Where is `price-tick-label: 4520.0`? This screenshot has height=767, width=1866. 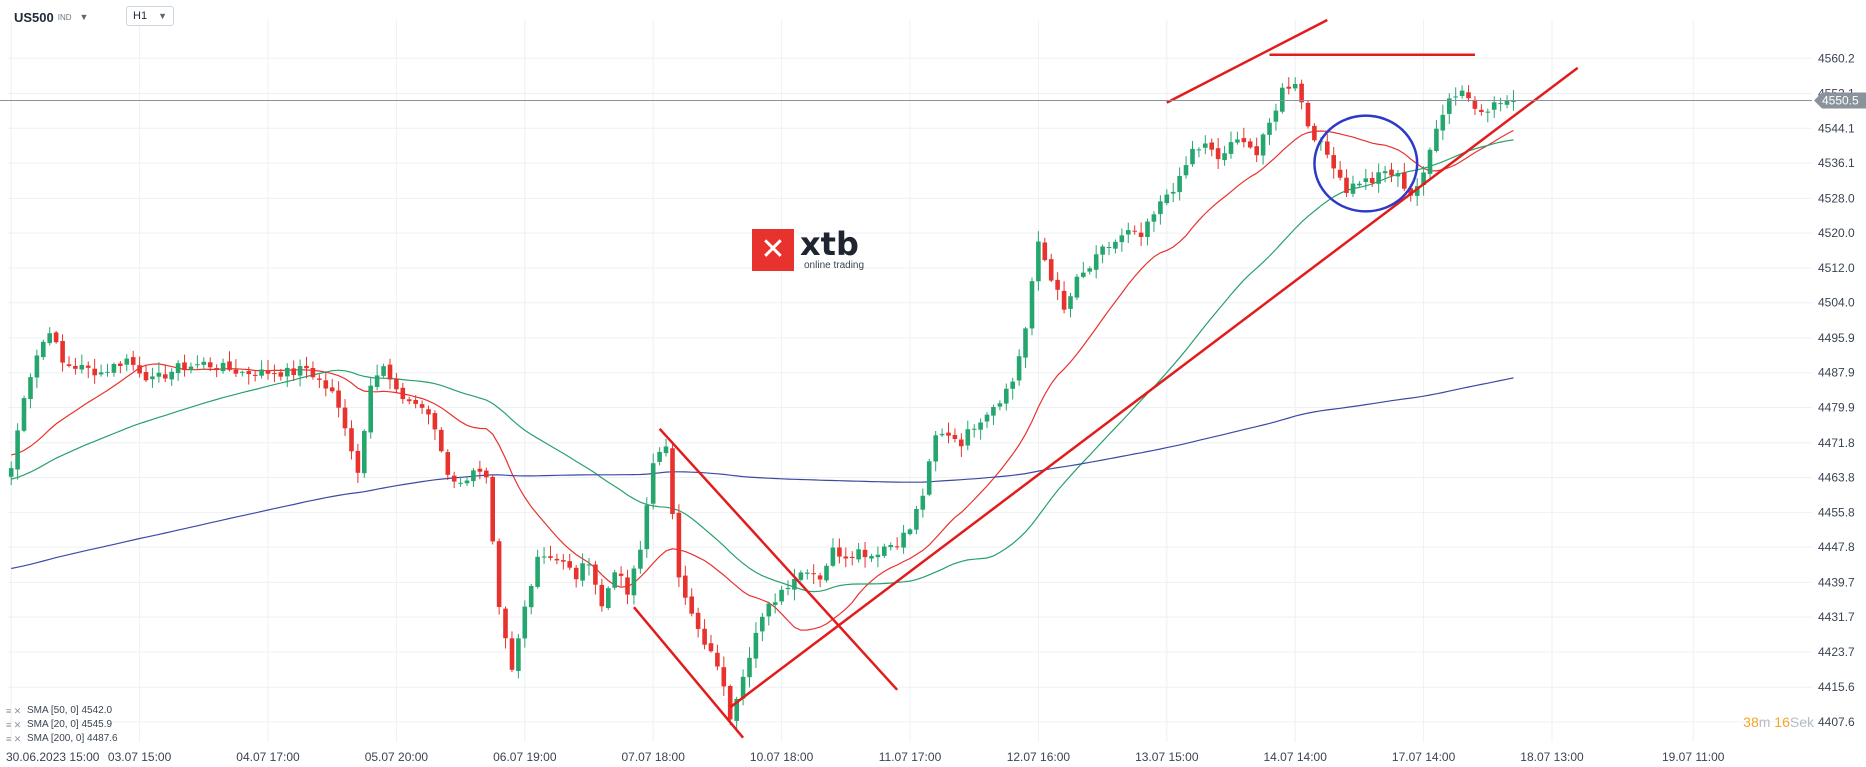
price-tick-label: 4520.0 is located at coordinates (1836, 233).